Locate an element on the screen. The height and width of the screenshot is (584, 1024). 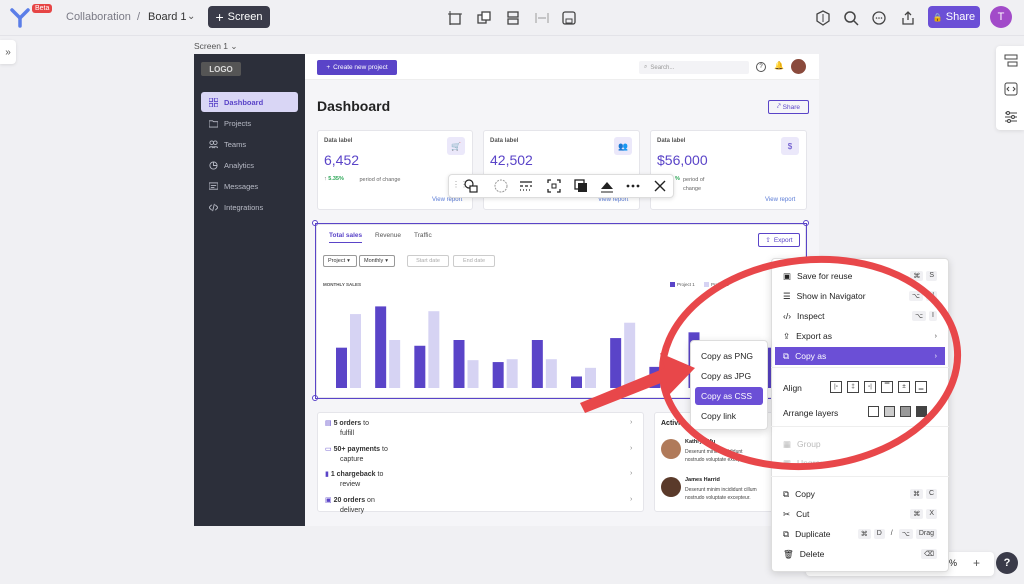
align-left-icon: |▫ is located at coordinates (836, 387).